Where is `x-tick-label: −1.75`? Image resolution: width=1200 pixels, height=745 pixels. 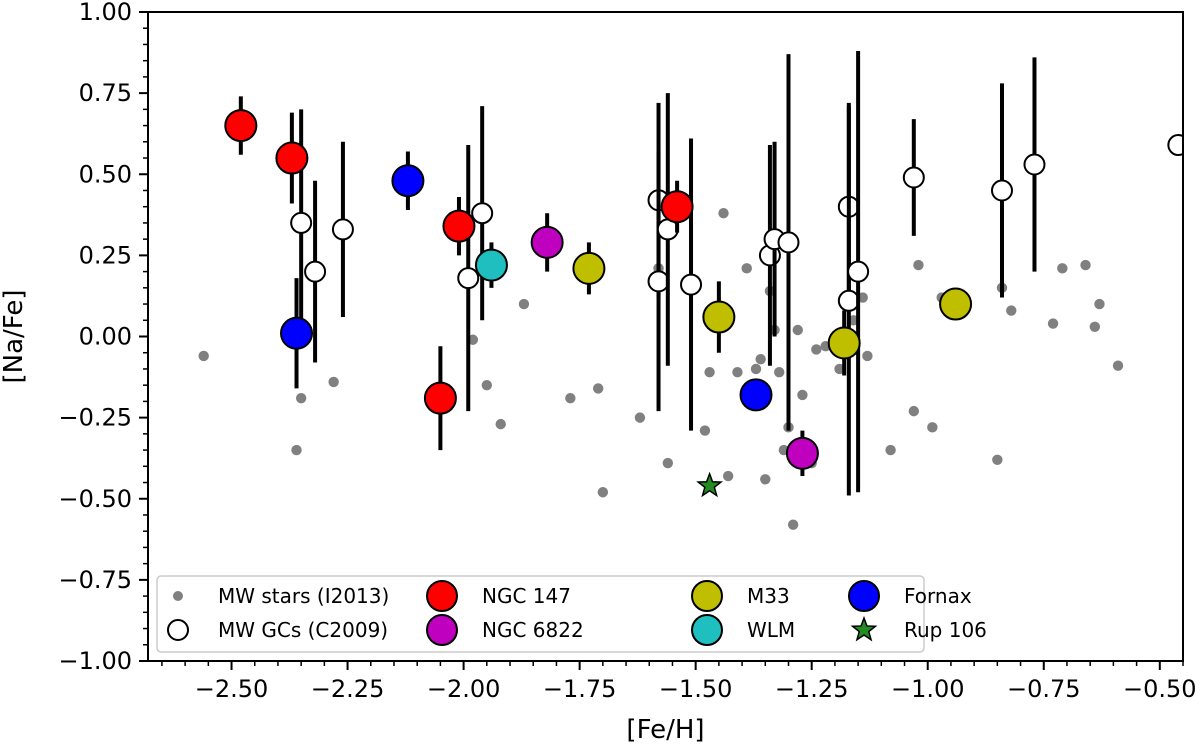
x-tick-label: −1.75 is located at coordinates (580, 689).